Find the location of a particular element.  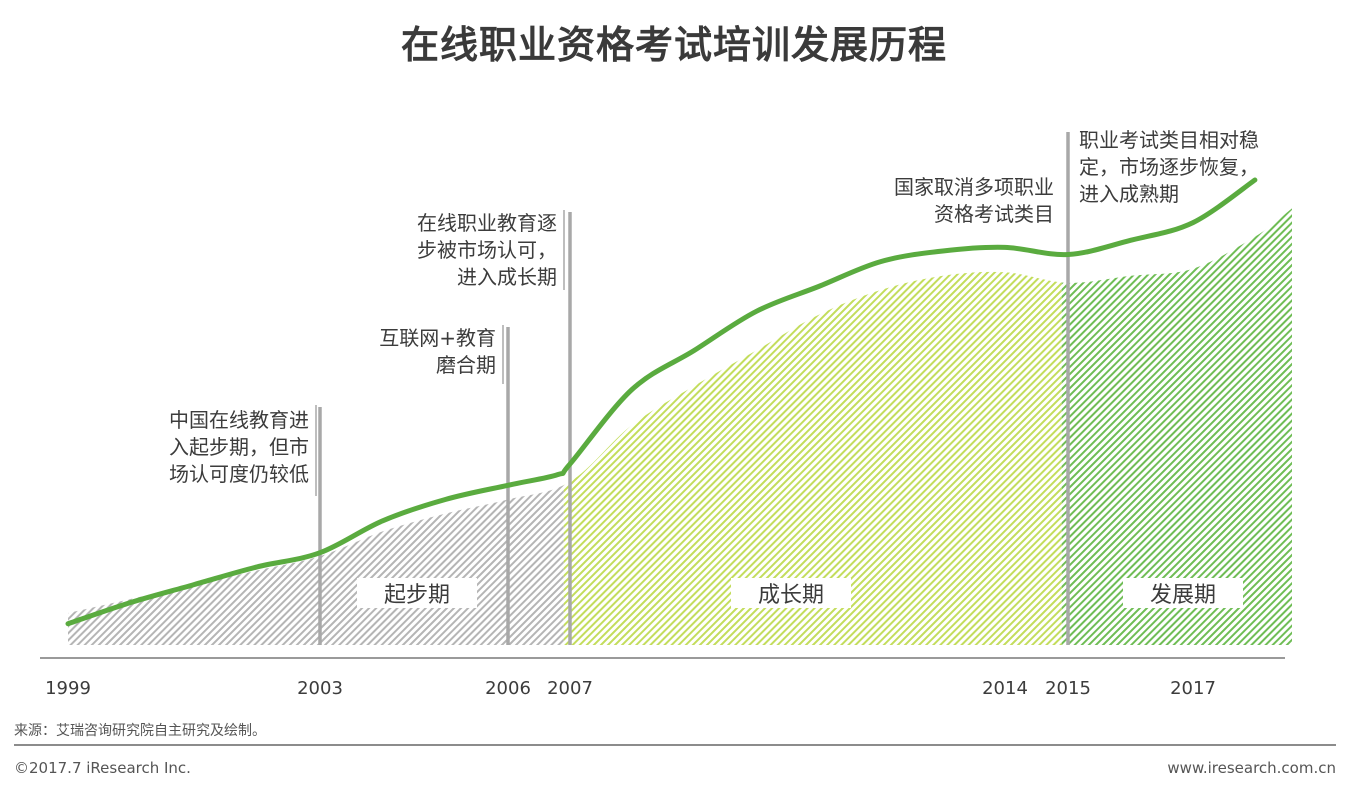

phase-labels: 起步期 成长期 发展期 is located at coordinates (800, 593).